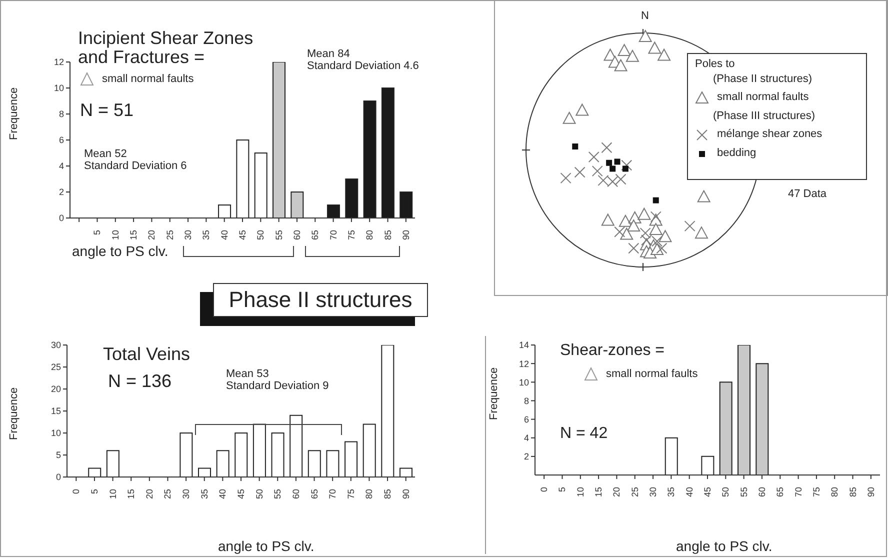  What do you see at coordinates (58, 455) in the screenshot?
I see `y-tick-label: 5` at bounding box center [58, 455].